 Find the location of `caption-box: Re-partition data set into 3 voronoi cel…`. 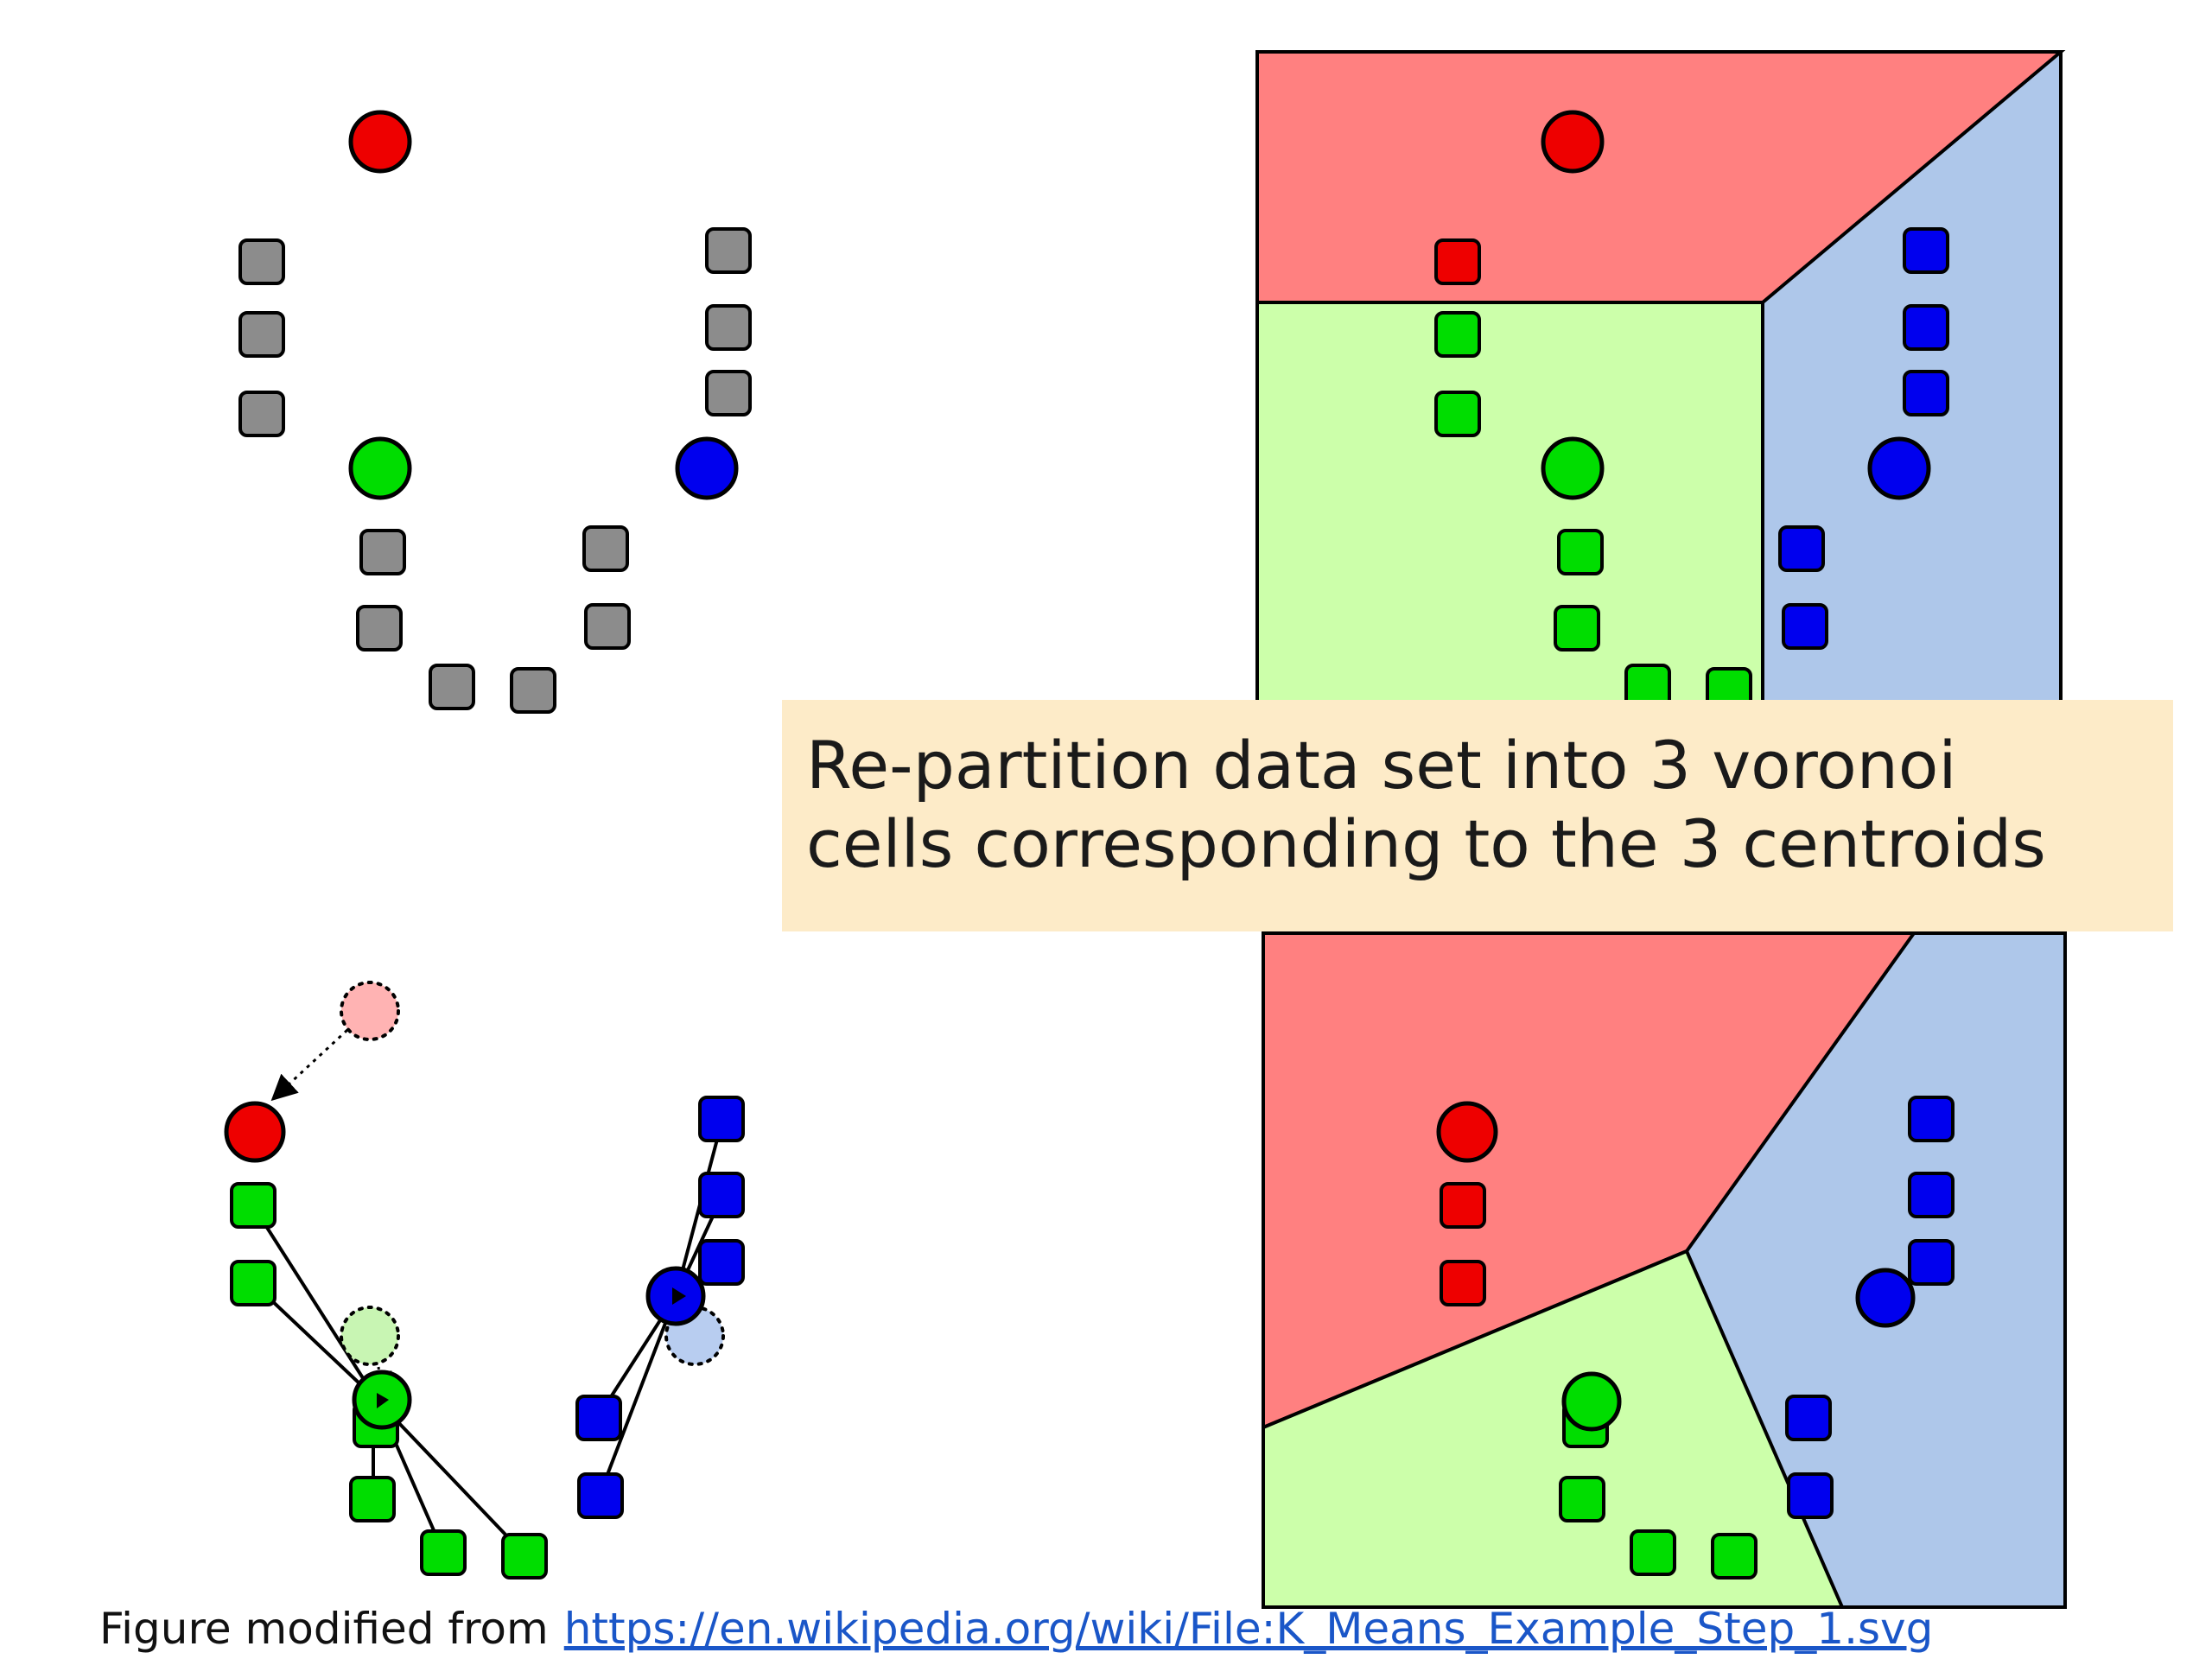

caption-box: Re-partition data set into 3 voronoi cel… is located at coordinates (1477, 815).